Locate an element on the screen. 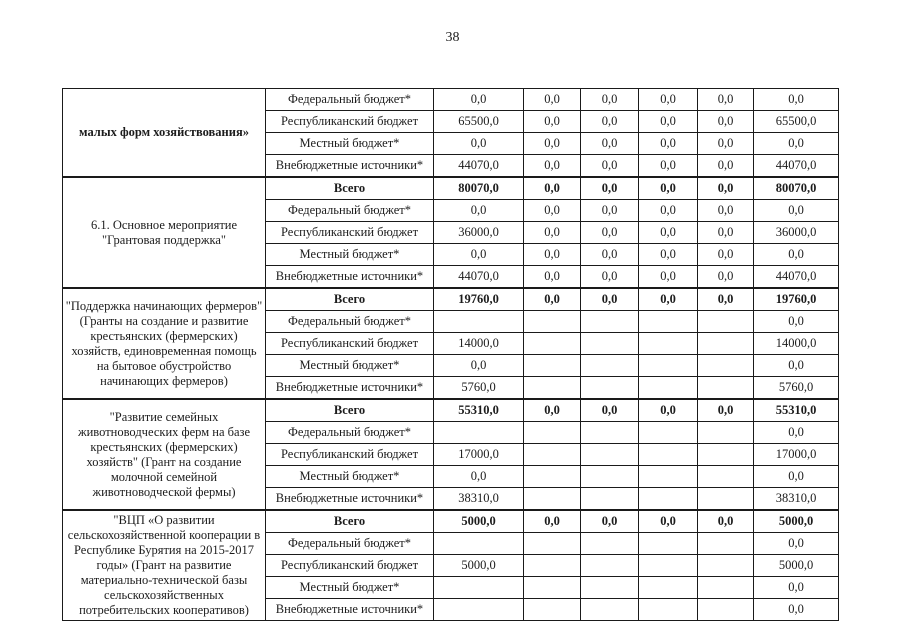 The width and height of the screenshot is (905, 640). value-cell: 65500,0 is located at coordinates (478, 121).